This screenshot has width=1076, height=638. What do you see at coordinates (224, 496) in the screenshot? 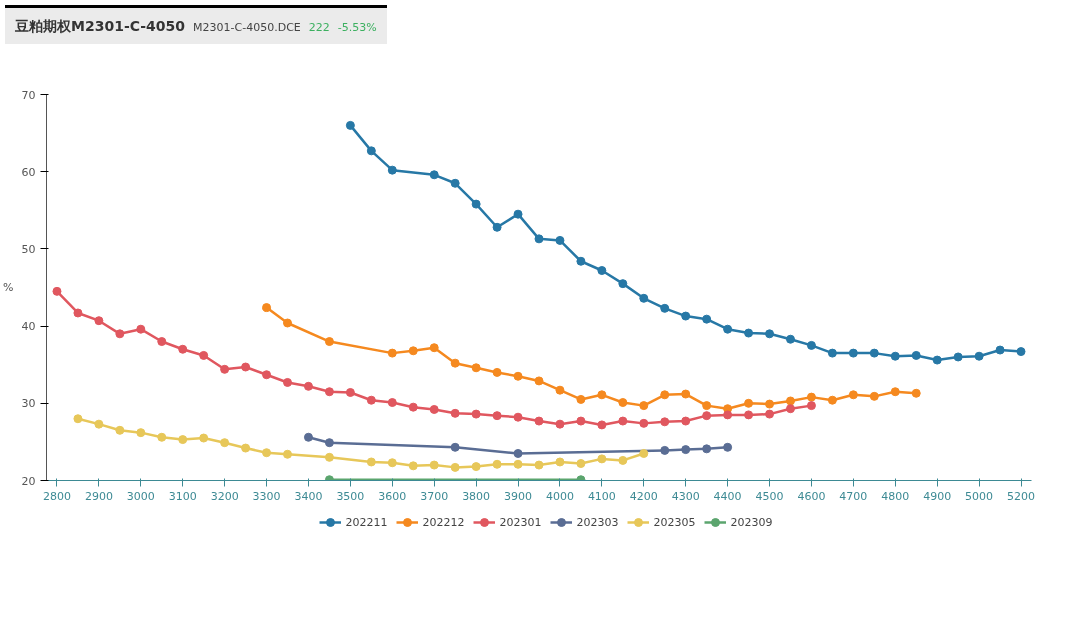
I see `x-tick-label: 3200` at bounding box center [224, 496].